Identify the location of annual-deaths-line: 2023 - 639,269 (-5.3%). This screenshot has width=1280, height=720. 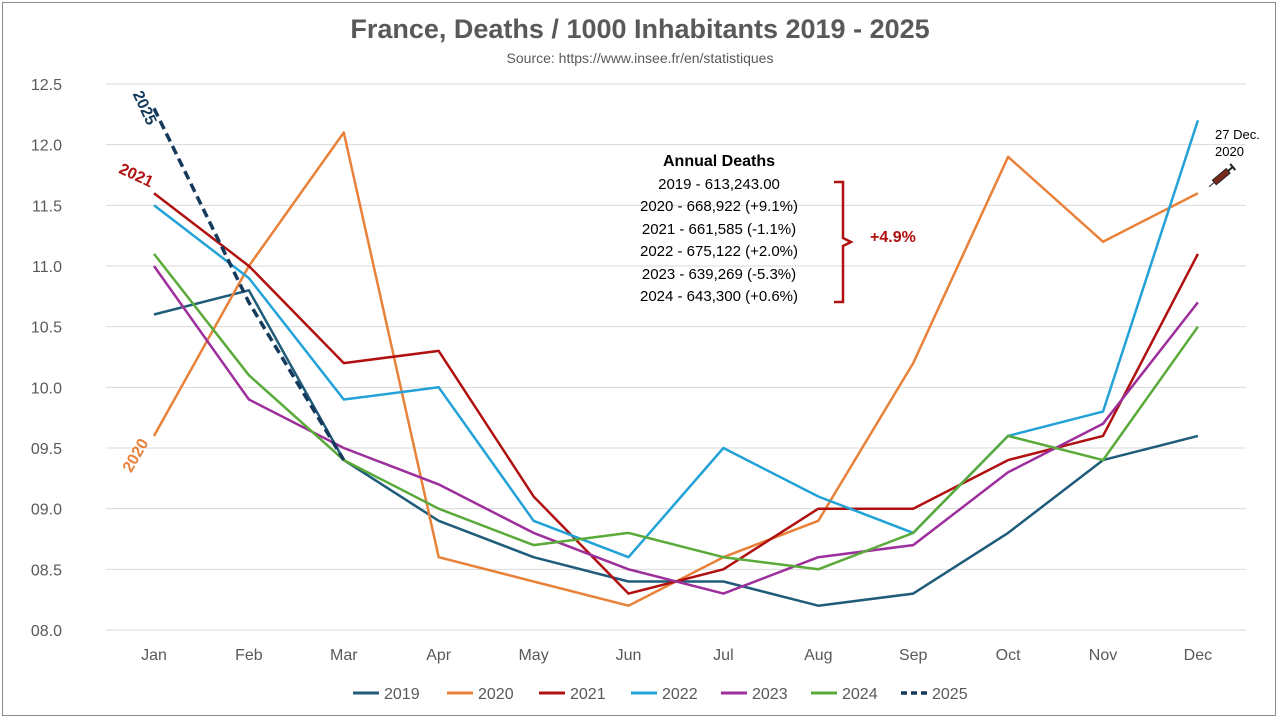
(719, 274).